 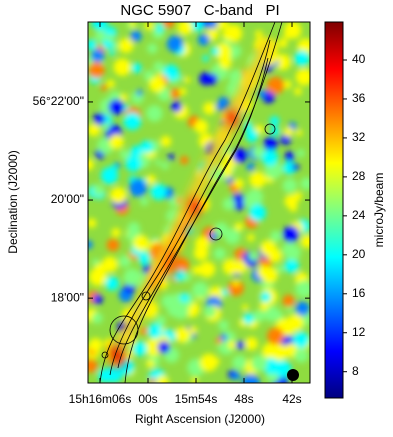 What do you see at coordinates (200, 419) in the screenshot?
I see `x-label: Right Ascension (J2000)` at bounding box center [200, 419].